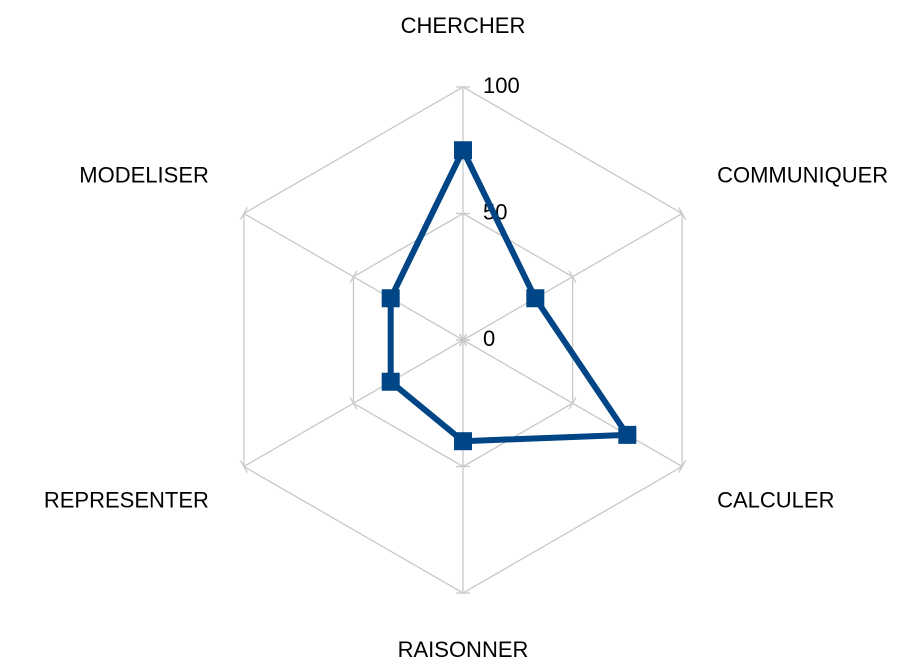 The height and width of the screenshot is (660, 922). Describe the element at coordinates (489, 338) in the screenshot. I see `tick-label: 0` at that location.